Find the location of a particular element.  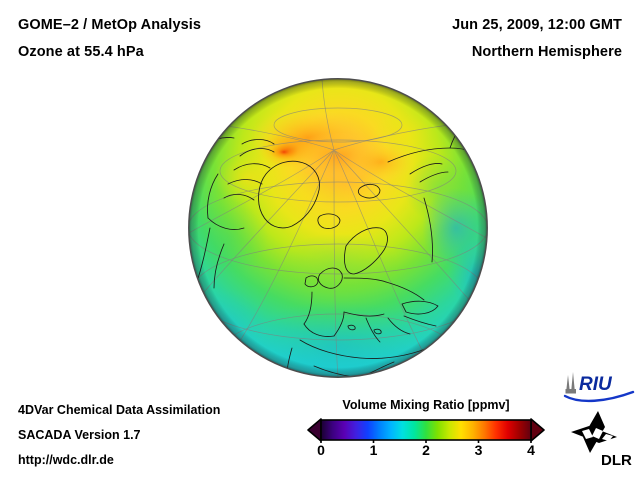

colorbar-swatch is located at coordinates (426, 430).